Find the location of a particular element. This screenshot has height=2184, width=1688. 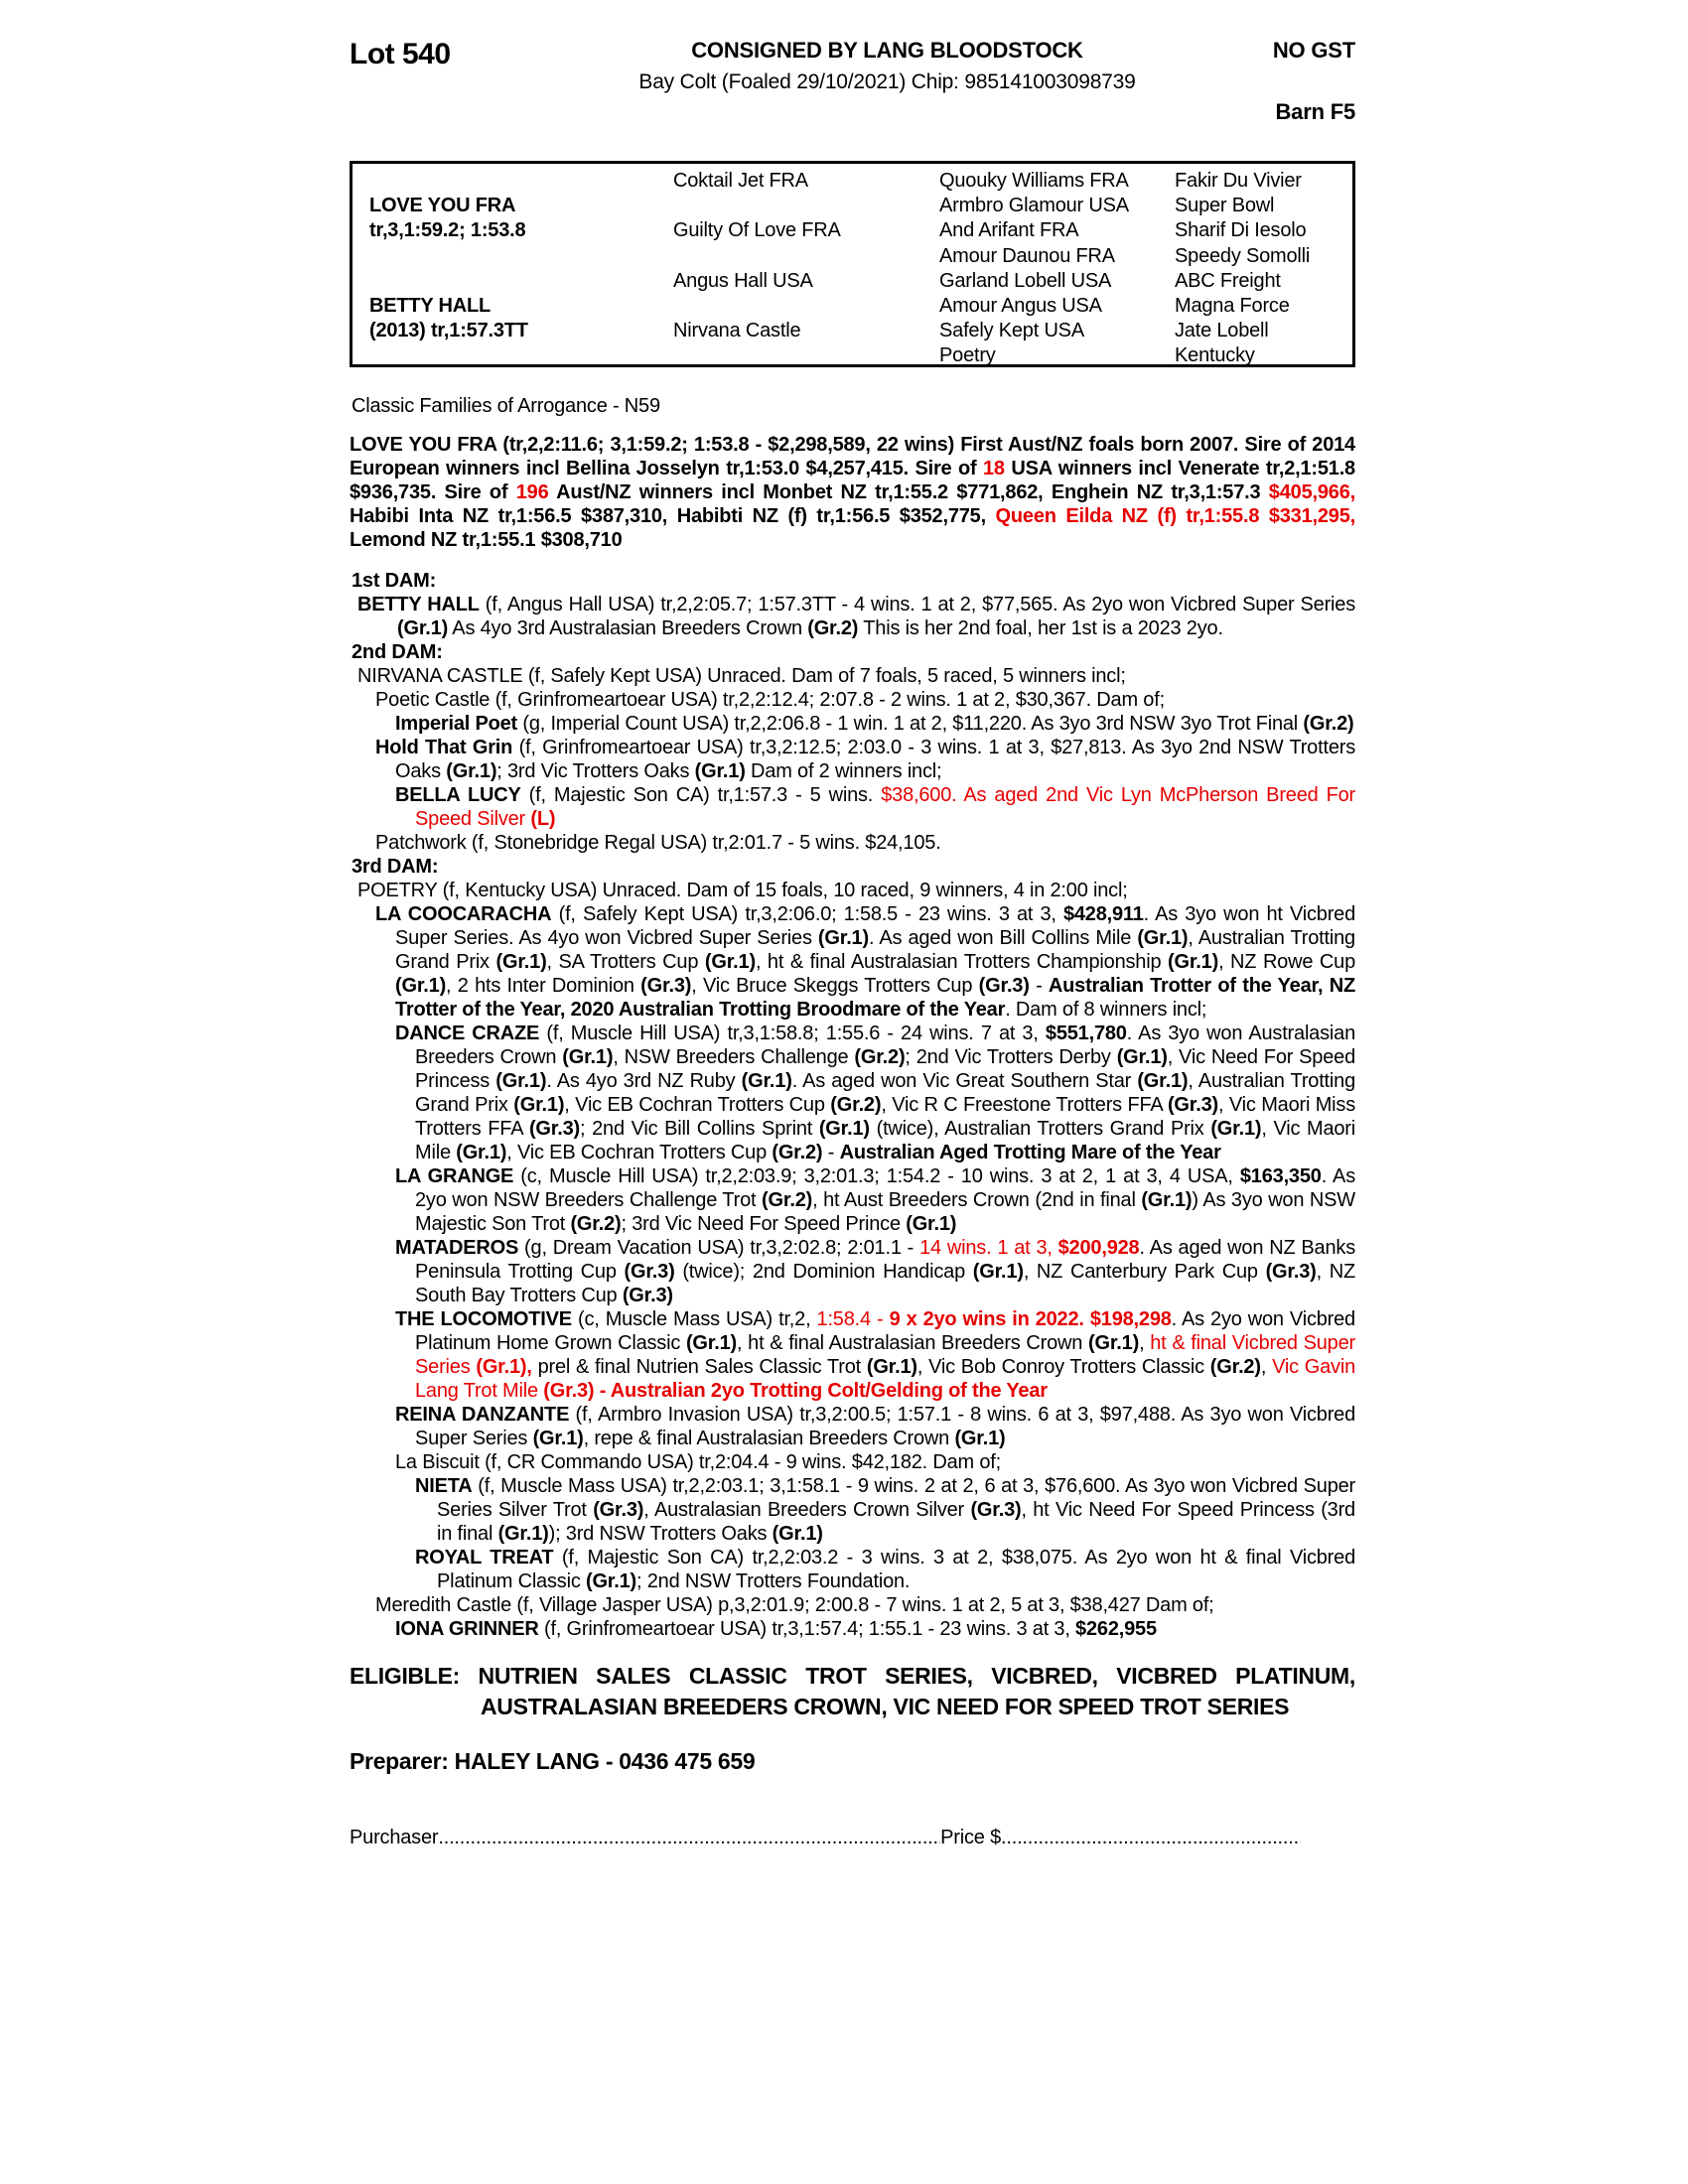

dam1-header: 1st DAM: is located at coordinates (394, 581).